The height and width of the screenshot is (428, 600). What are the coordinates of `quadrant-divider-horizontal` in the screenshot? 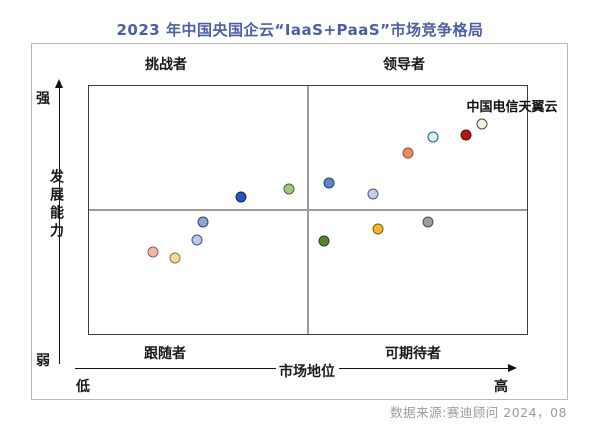 It's located at (308, 210).